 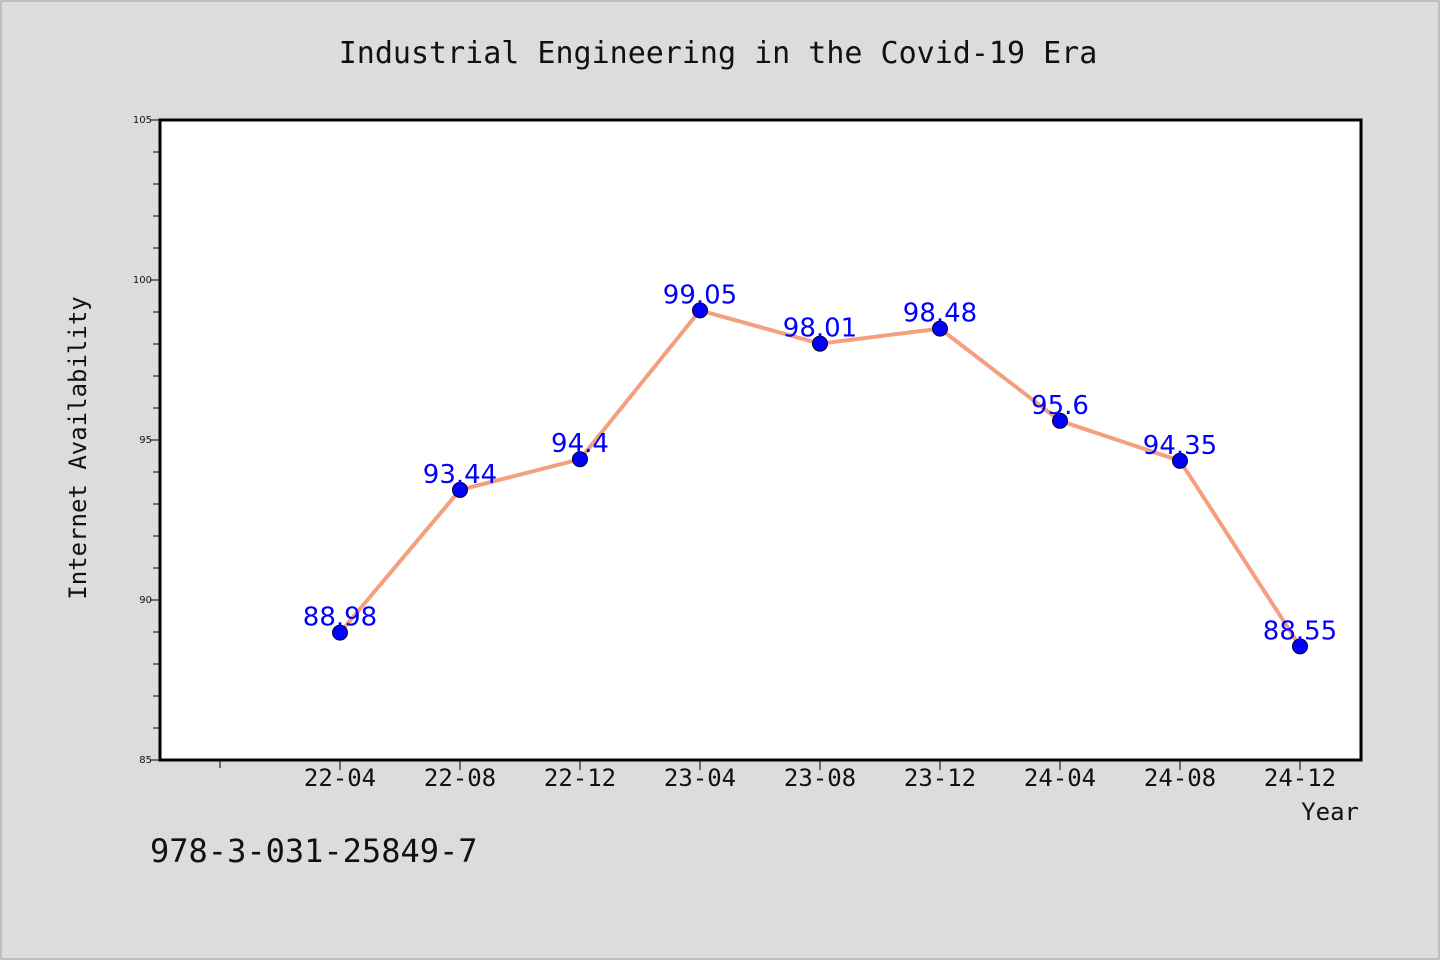 I want to click on y-tick-label: 100, so click(x=142, y=280).